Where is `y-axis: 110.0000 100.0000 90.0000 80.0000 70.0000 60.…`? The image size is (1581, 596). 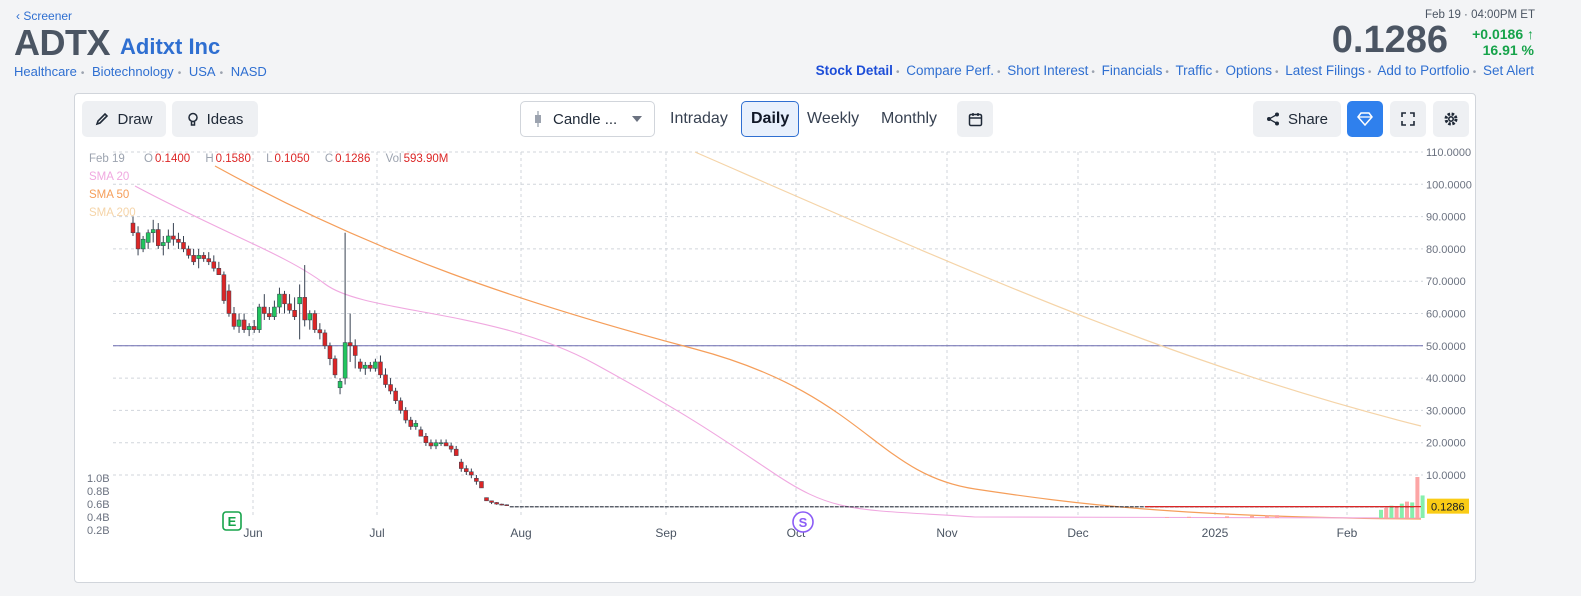 y-axis: 110.0000 100.0000 90.0000 80.0000 70.0000 60.… is located at coordinates (1449, 330).